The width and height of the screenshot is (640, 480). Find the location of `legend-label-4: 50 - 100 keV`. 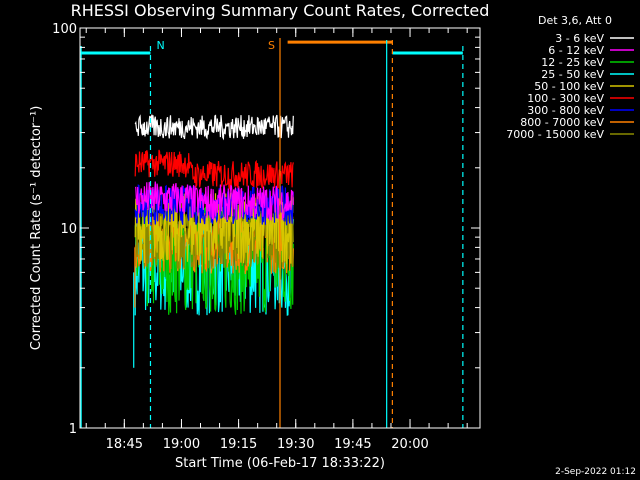

legend-label-4: 50 - 100 keV is located at coordinates (569, 86).